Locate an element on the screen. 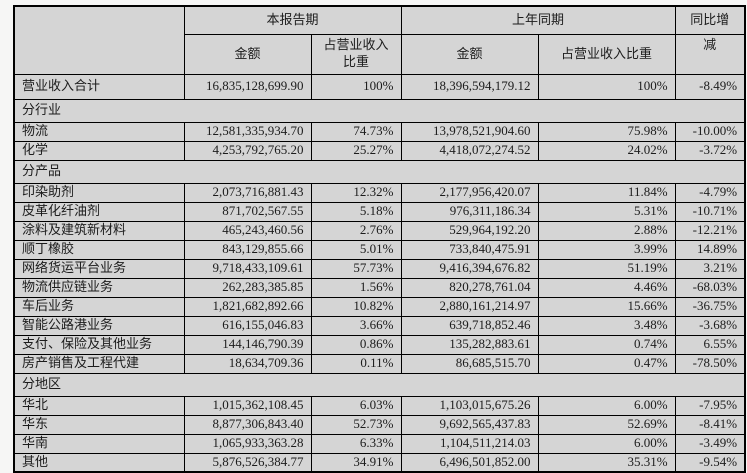 The height and width of the screenshot is (473, 747). current-amount: 1,065,933,363.28 is located at coordinates (247, 443).